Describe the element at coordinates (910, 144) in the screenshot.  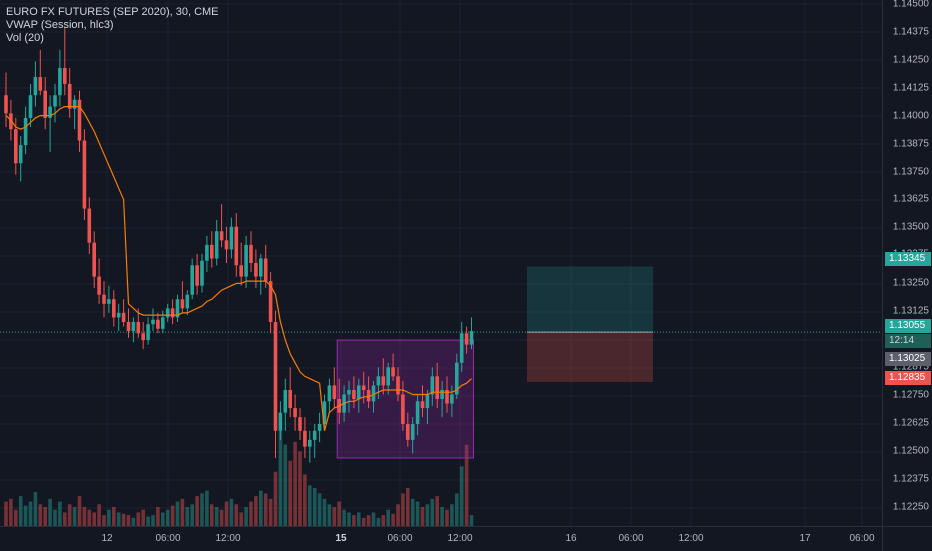
I see `price-tick: 1.13875` at that location.